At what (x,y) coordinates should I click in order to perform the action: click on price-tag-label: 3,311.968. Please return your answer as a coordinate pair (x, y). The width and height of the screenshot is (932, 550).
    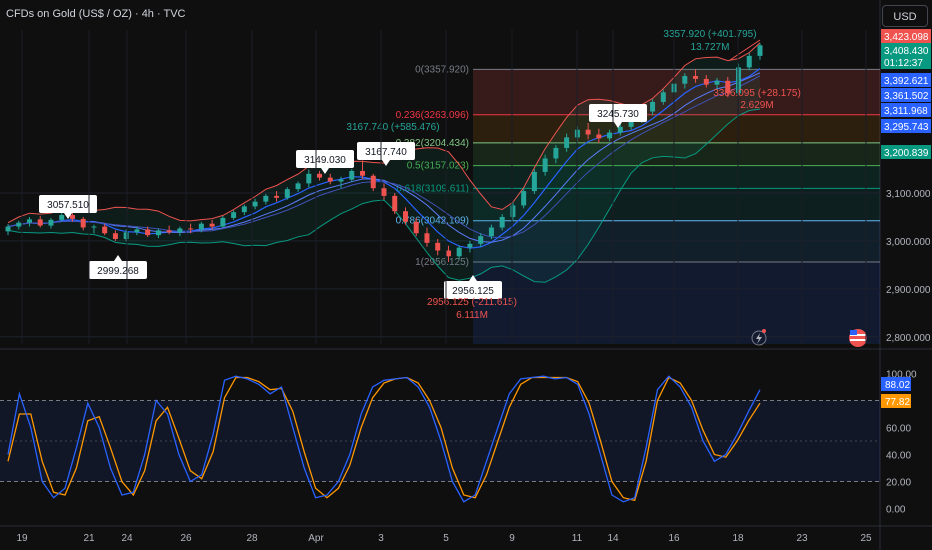
    Looking at the image, I should click on (906, 111).